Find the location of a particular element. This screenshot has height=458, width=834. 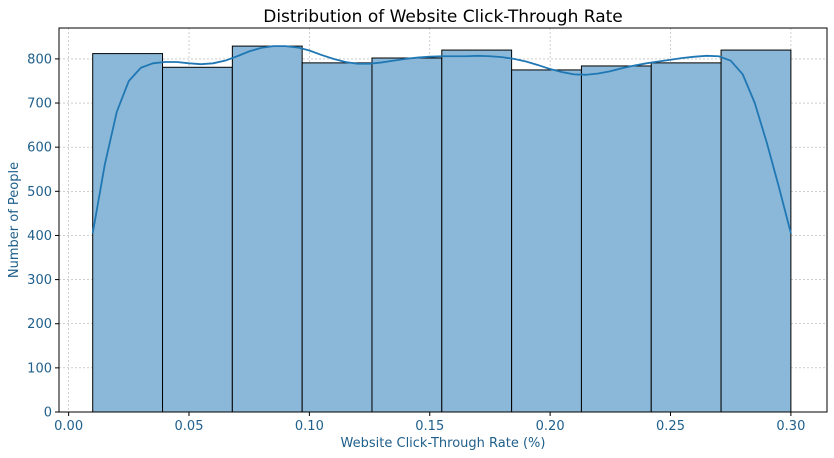

y-tick-label: 200 is located at coordinates (39, 324).